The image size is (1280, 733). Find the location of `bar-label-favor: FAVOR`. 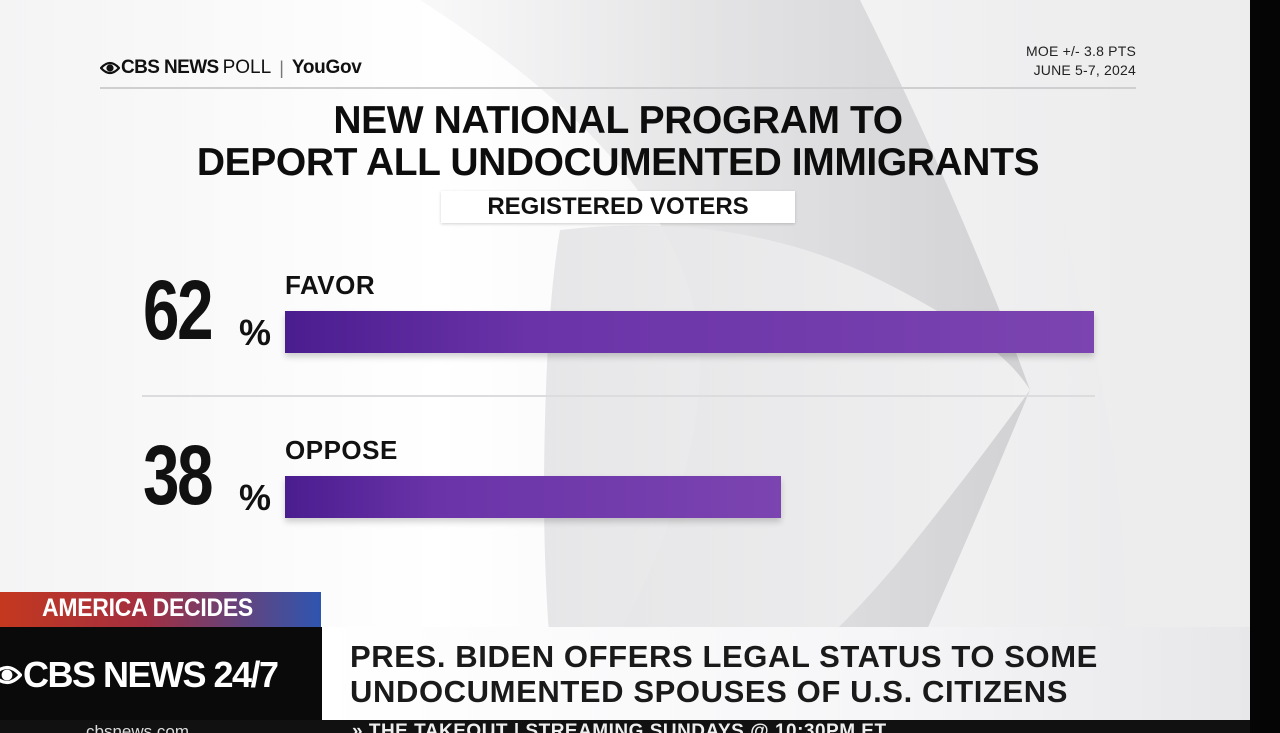

bar-label-favor: FAVOR is located at coordinates (330, 285).